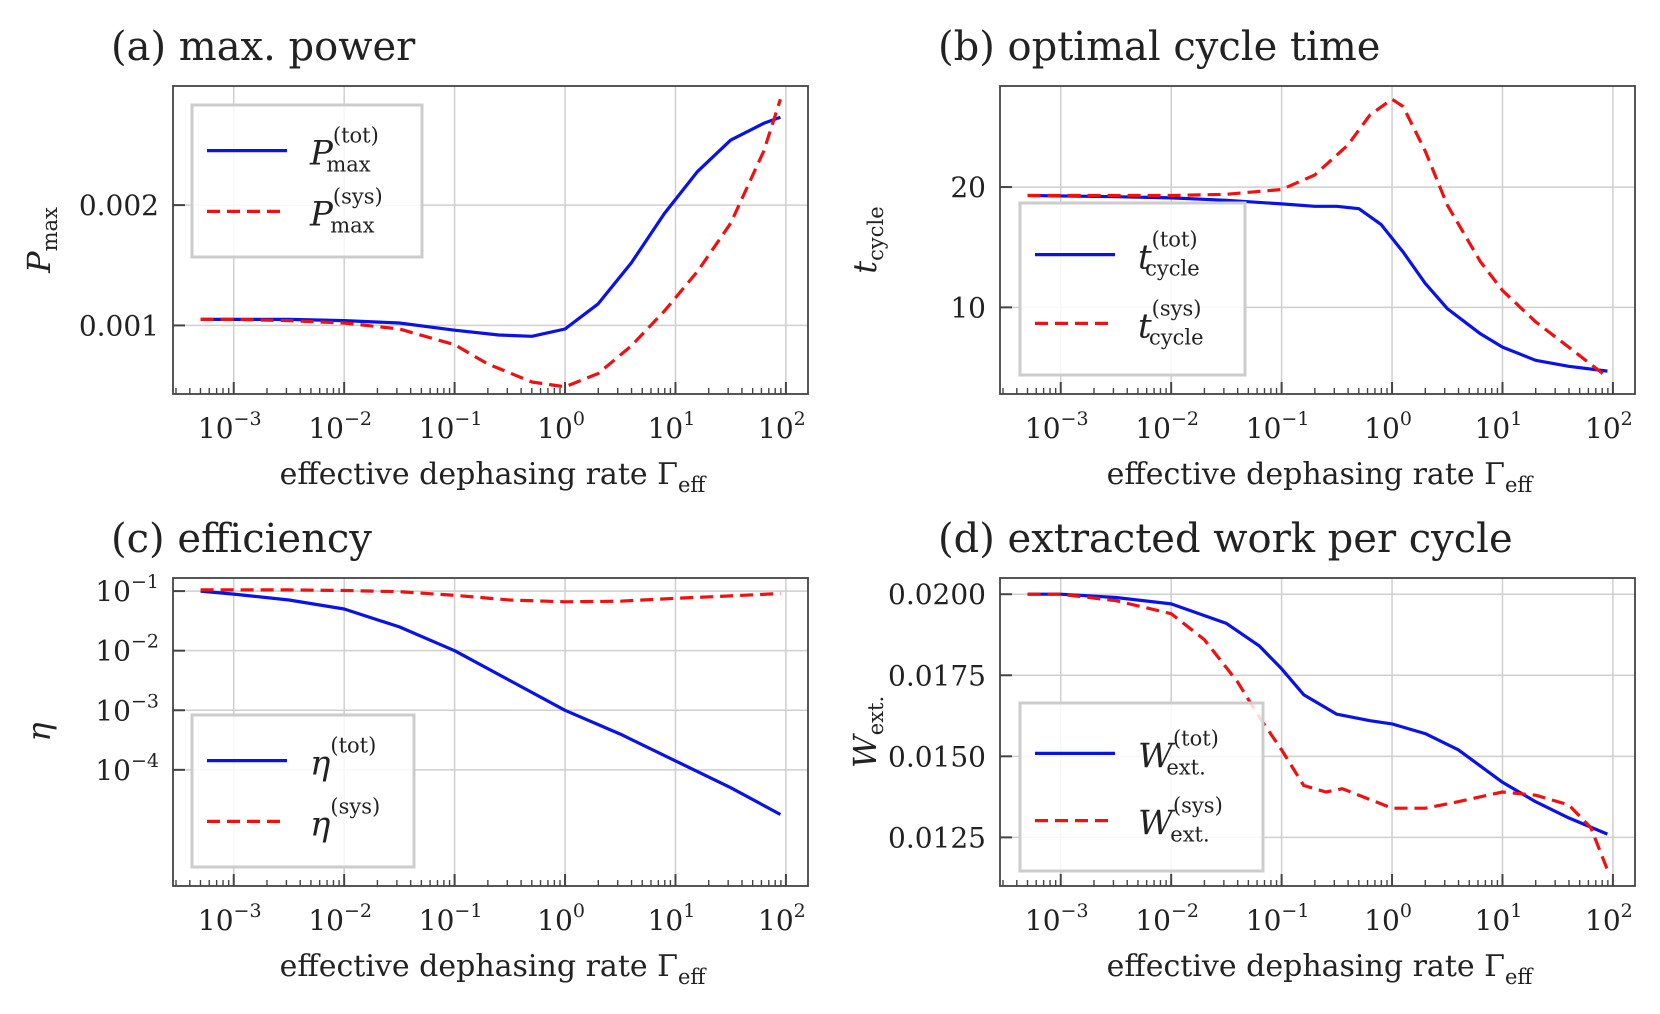  Describe the element at coordinates (127, 589) in the screenshot. I see `y-tick-label: 10⁻¹` at that location.